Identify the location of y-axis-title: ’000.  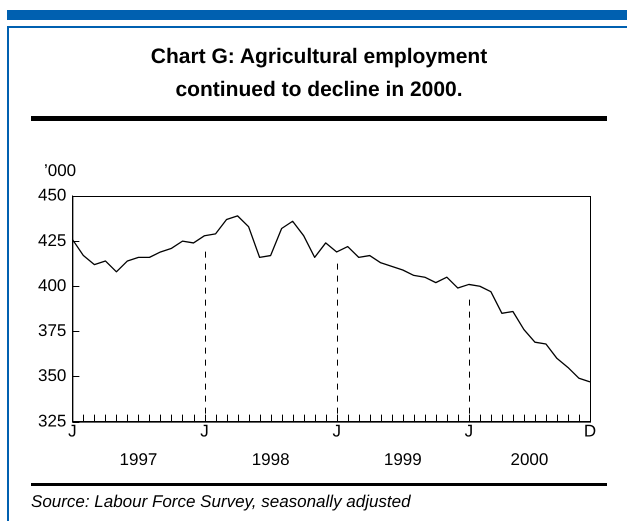
(60, 170).